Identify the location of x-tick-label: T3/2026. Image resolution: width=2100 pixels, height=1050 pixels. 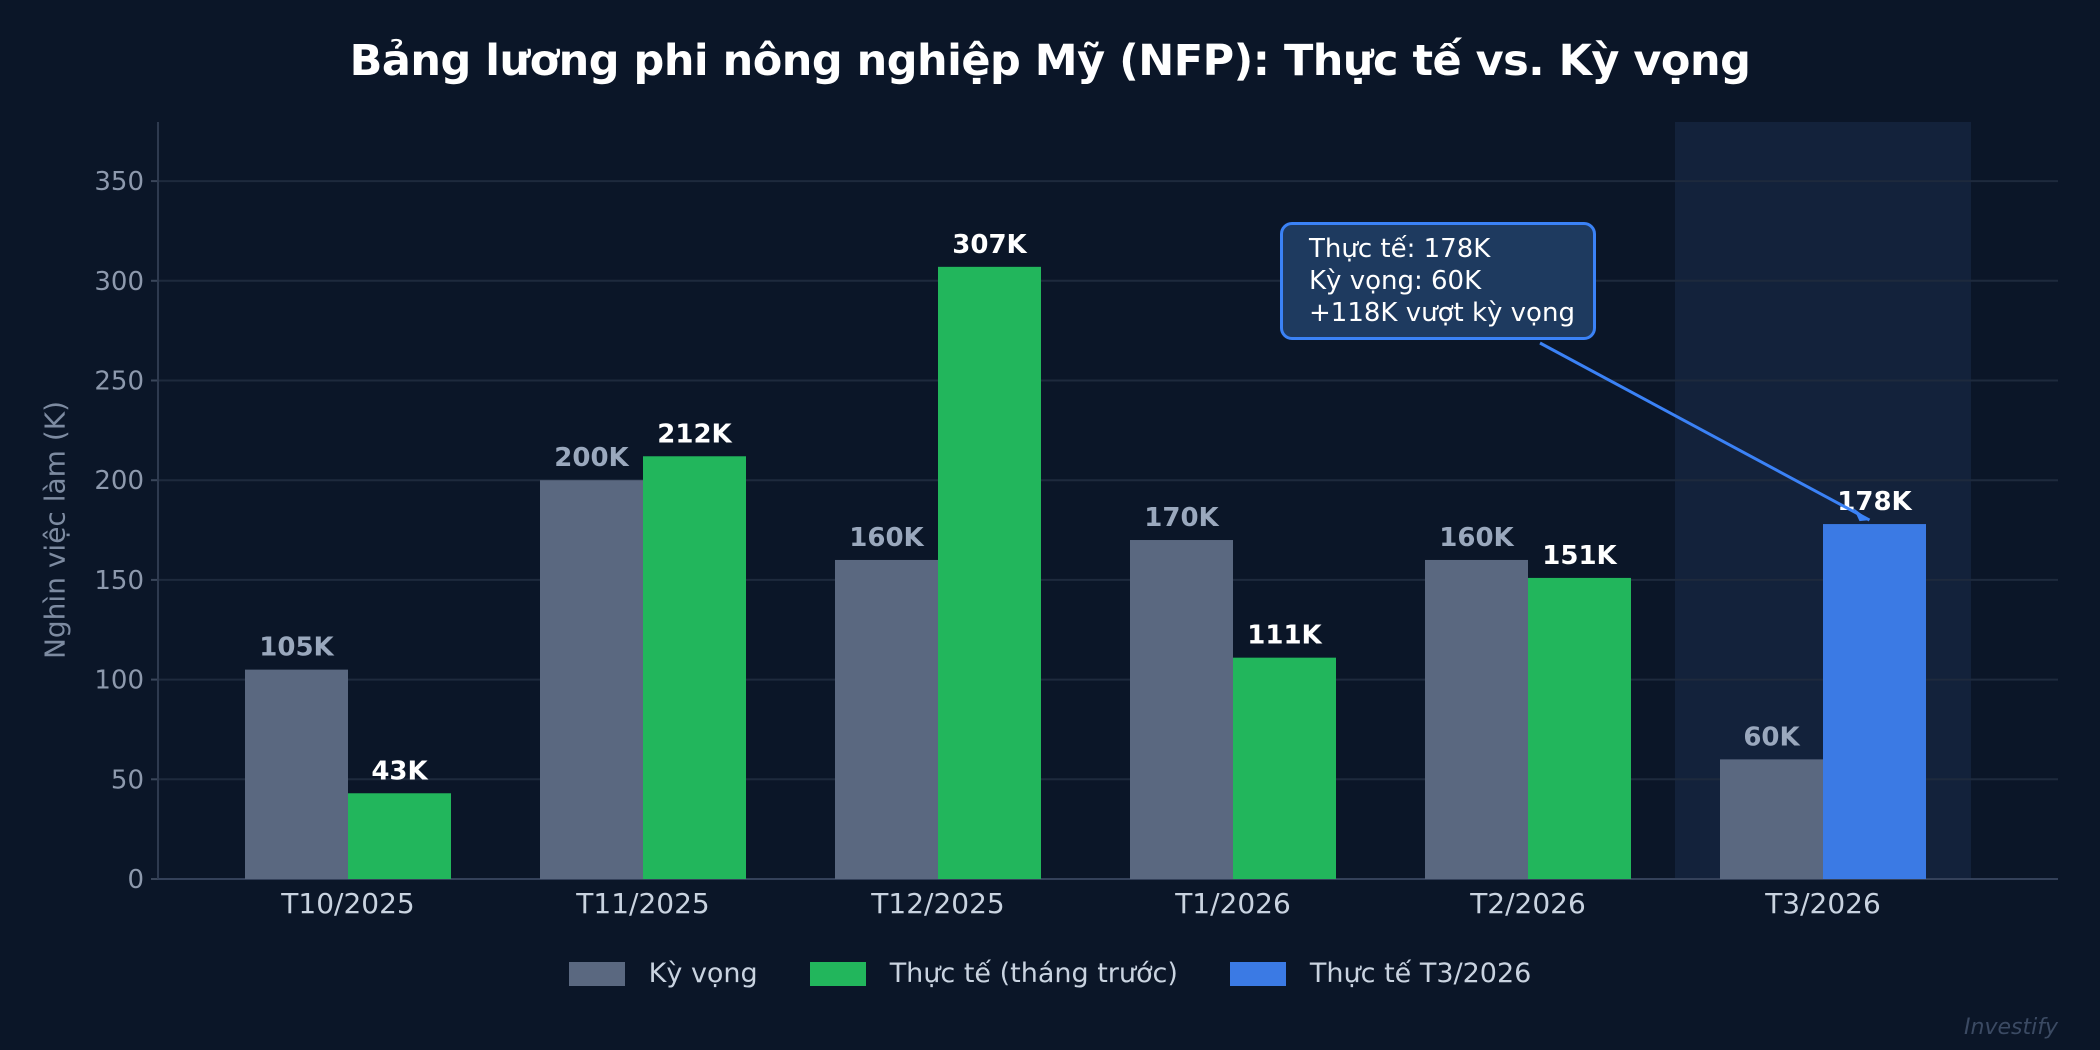
(1822, 903).